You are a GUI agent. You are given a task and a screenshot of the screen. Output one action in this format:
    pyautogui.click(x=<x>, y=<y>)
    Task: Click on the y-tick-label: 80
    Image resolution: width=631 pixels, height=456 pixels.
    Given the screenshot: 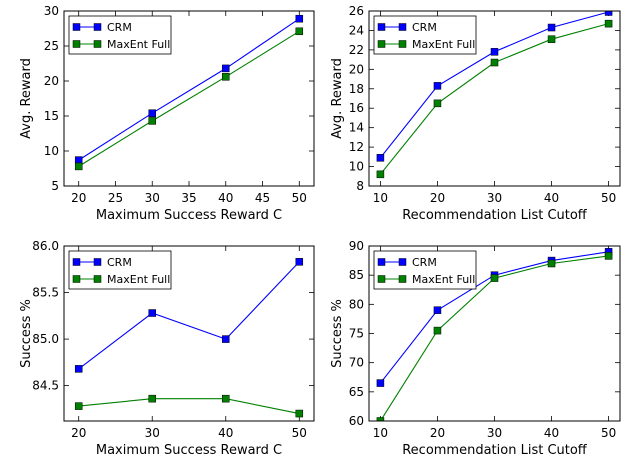 What is the action you would take?
    pyautogui.click(x=356, y=304)
    